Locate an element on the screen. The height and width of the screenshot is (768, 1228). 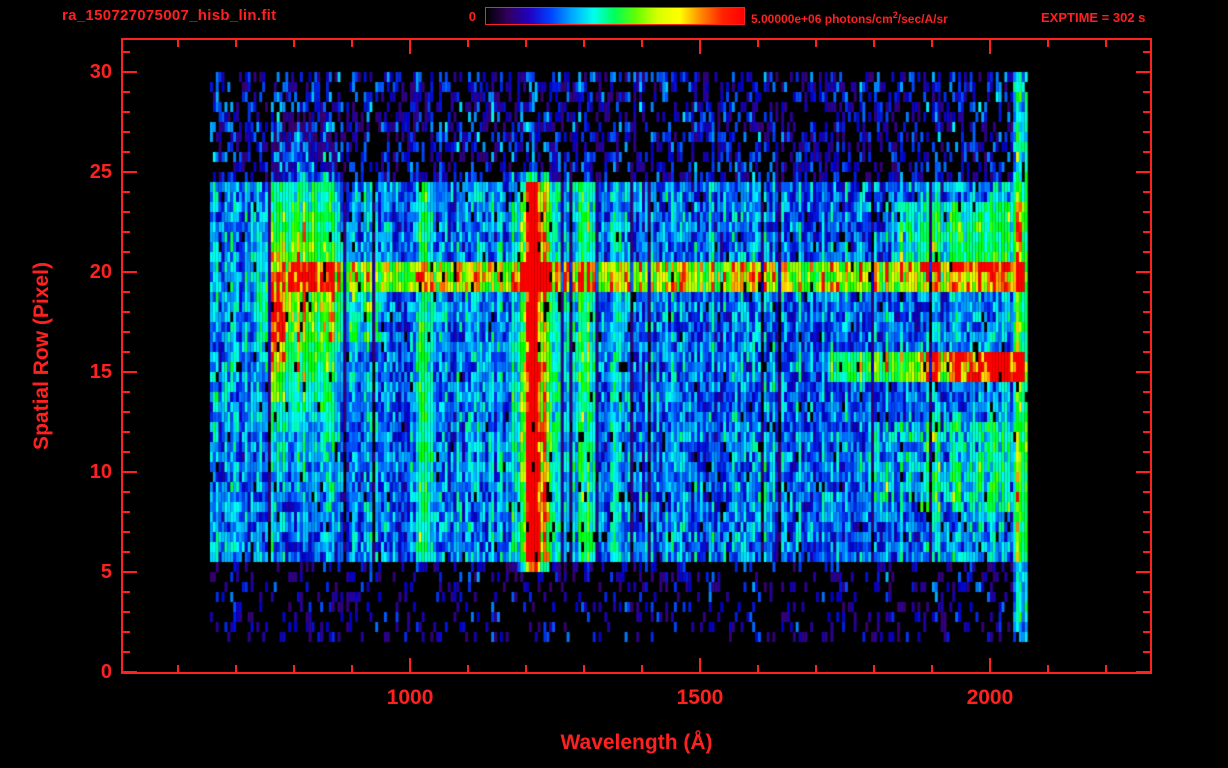
colorbar-max-label-prefix: 5.00000e+06 photons/cm is located at coordinates (822, 19).